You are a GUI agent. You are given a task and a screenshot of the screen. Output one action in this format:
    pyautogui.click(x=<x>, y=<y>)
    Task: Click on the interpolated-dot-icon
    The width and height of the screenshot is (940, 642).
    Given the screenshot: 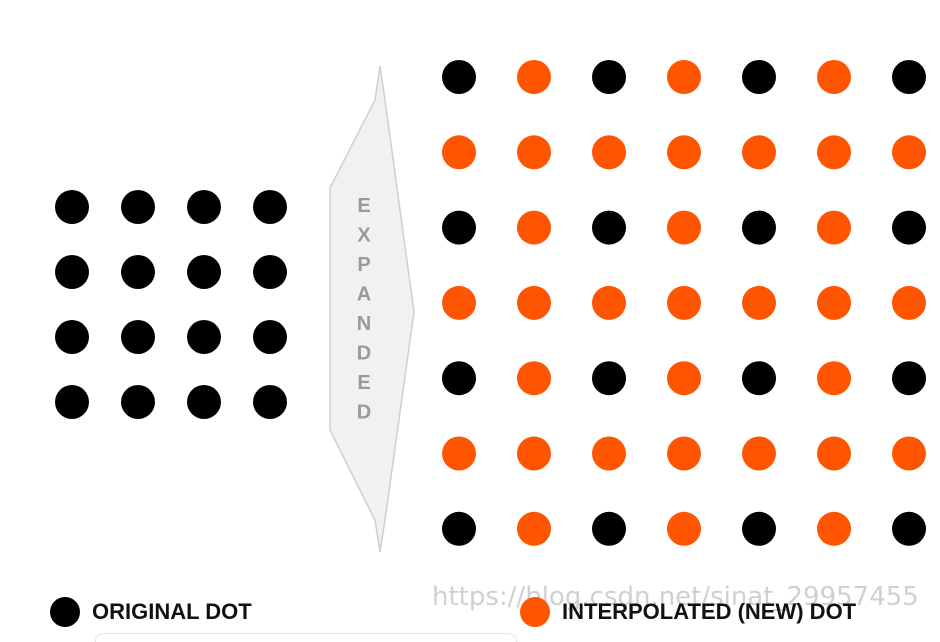 What is the action you would take?
    pyautogui.click(x=535, y=612)
    